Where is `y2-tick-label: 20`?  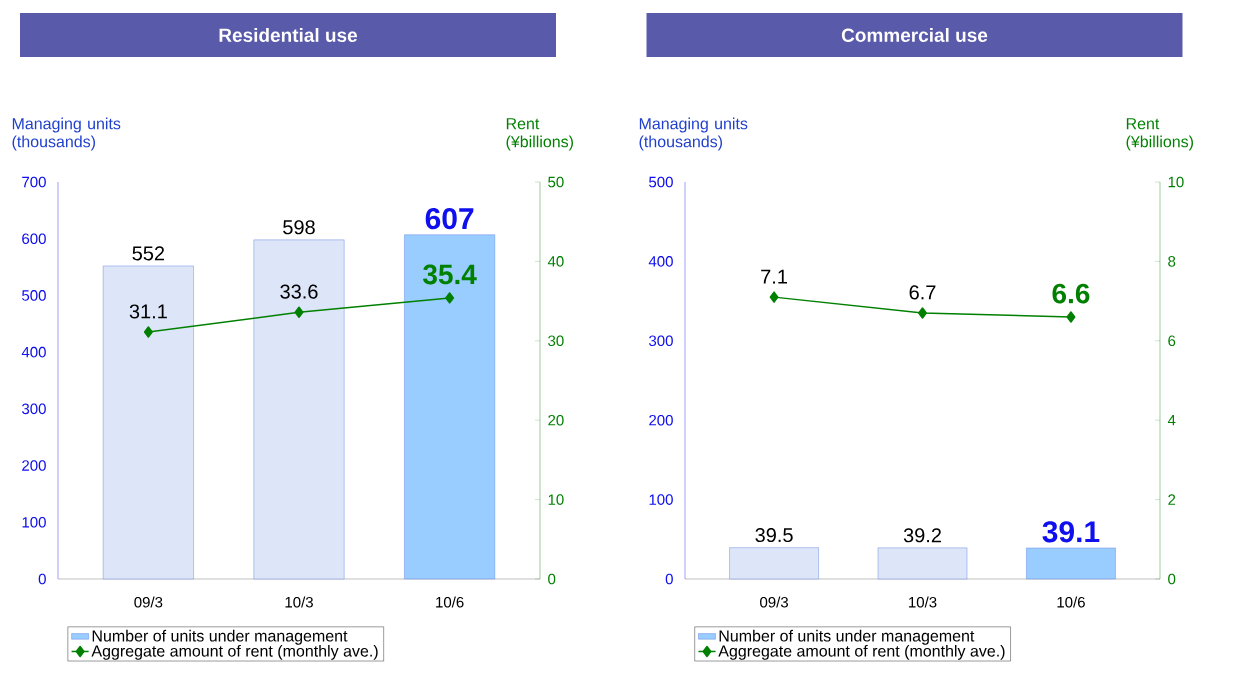
y2-tick-label: 20 is located at coordinates (556, 420).